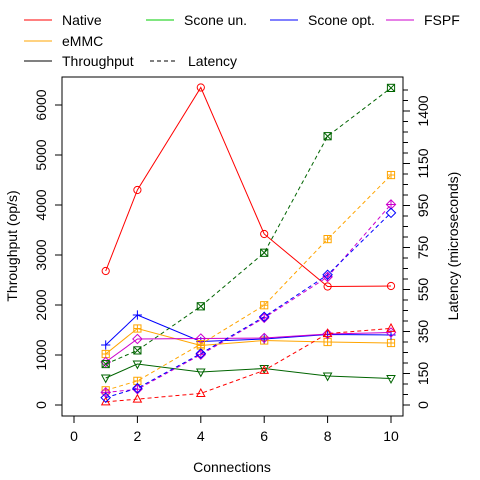  What do you see at coordinates (201, 436) in the screenshot?
I see `x-tick-label: 4` at bounding box center [201, 436].